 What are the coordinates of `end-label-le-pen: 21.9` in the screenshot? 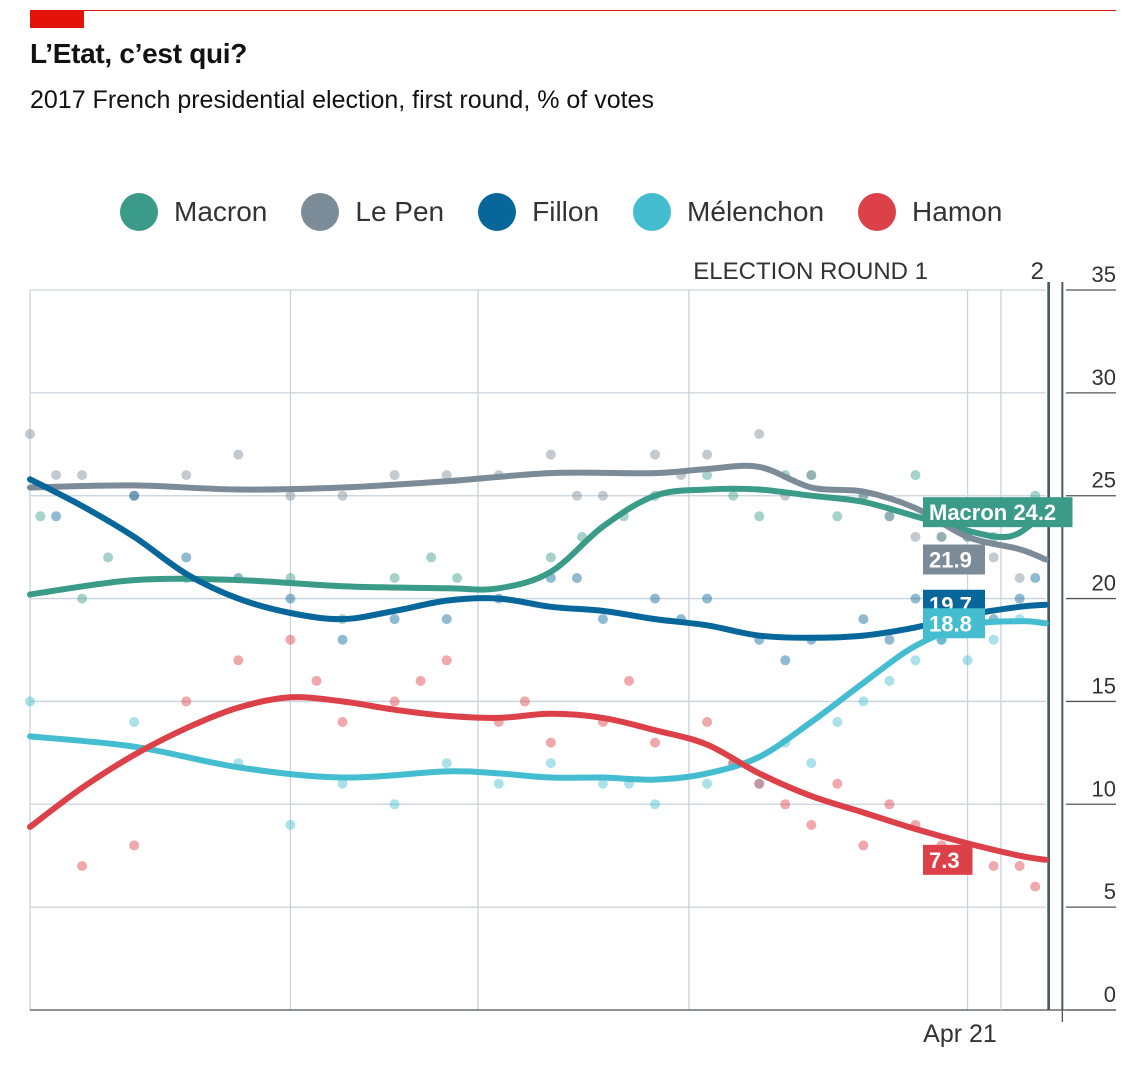 It's located at (950, 559).